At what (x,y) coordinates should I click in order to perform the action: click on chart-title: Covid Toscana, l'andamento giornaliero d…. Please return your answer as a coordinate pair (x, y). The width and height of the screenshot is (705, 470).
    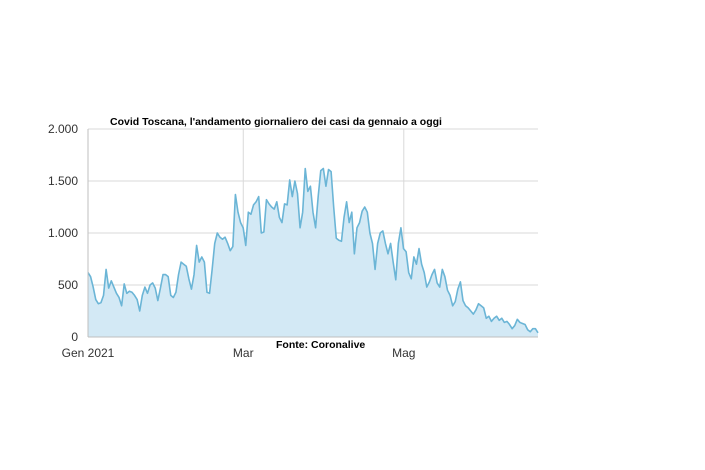
    Looking at the image, I should click on (276, 122).